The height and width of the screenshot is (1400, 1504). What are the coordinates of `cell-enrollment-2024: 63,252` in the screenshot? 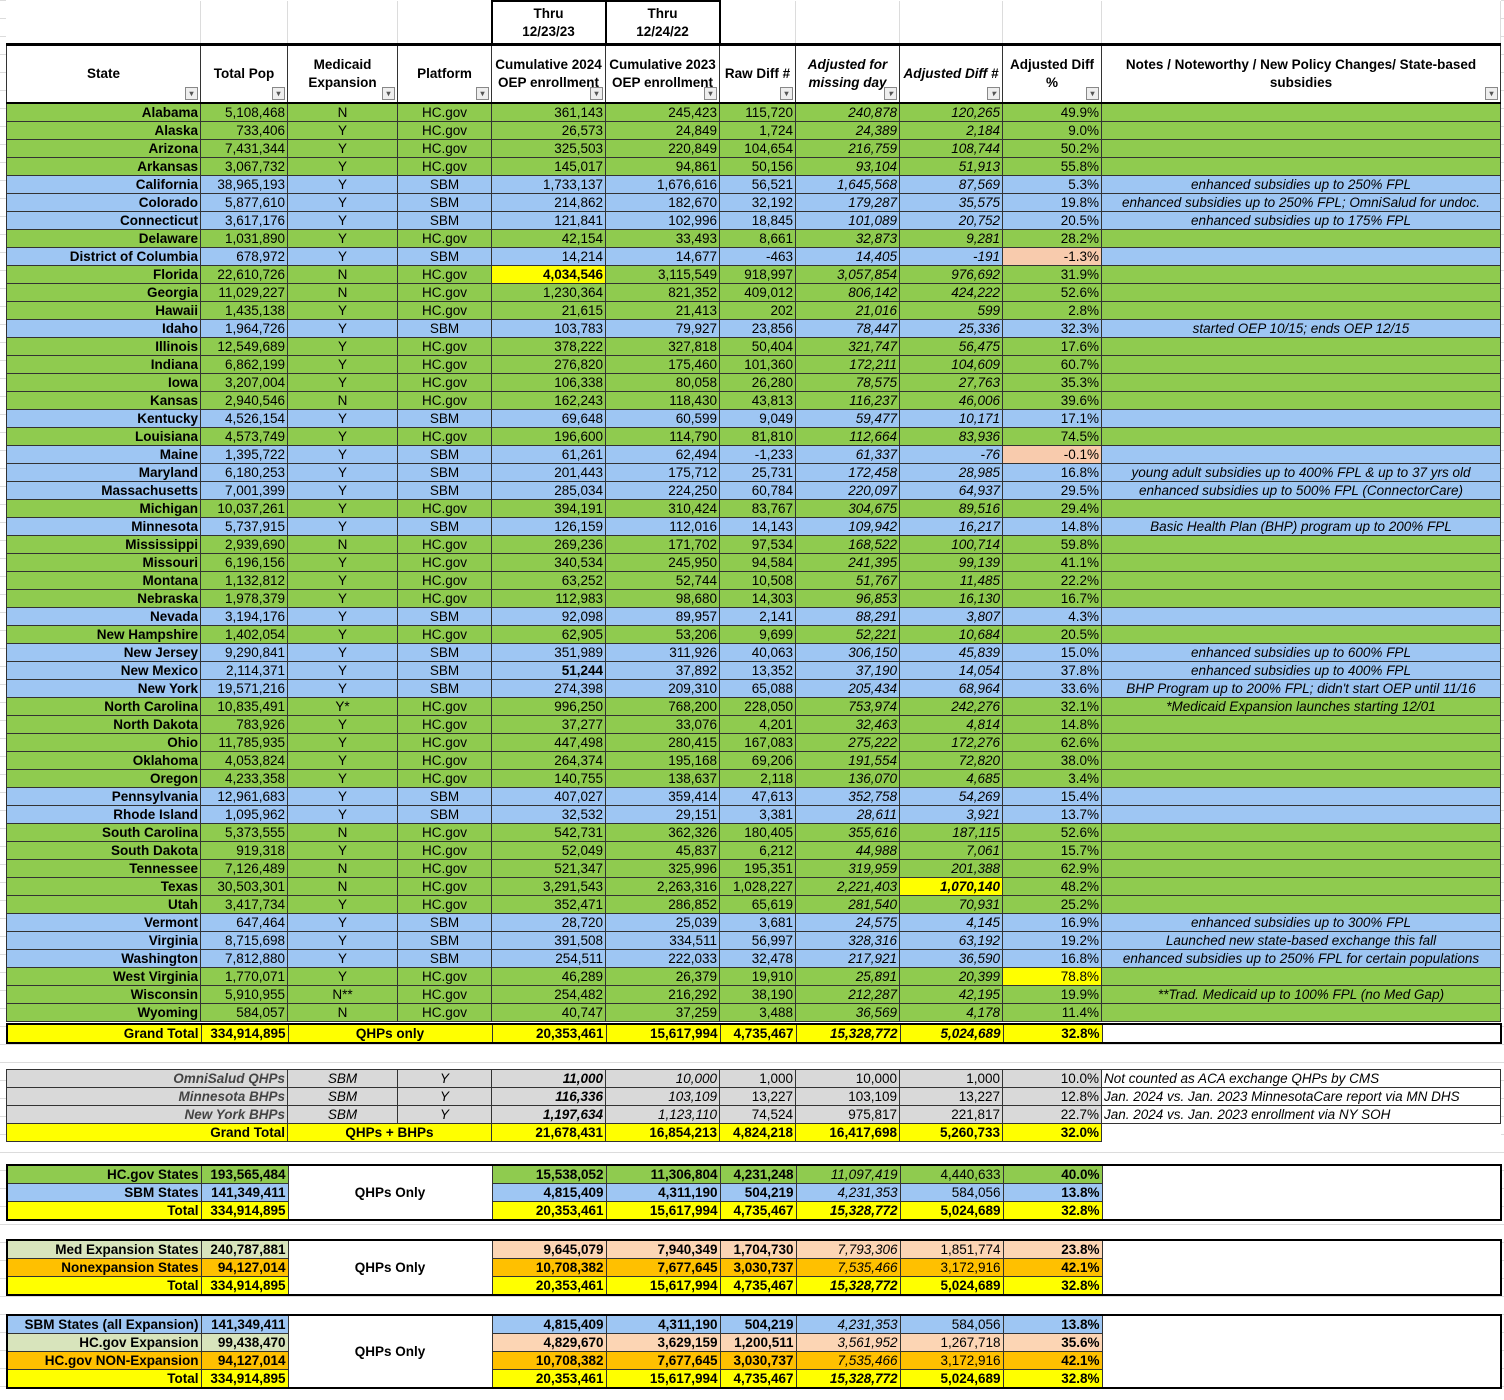 It's located at (548, 580).